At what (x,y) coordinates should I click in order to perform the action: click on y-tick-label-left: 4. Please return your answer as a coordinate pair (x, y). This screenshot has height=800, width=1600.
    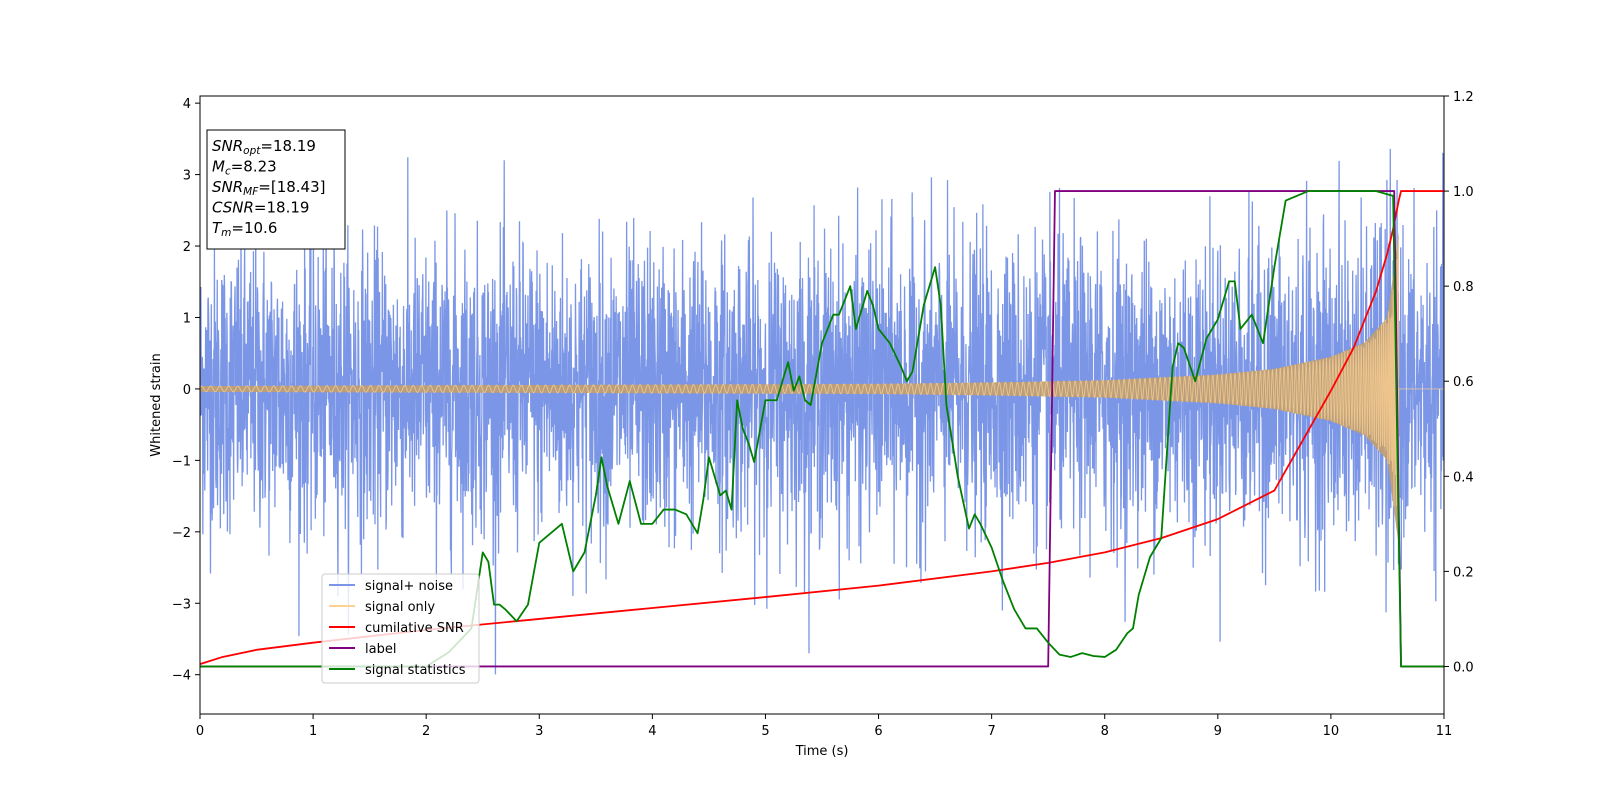
    Looking at the image, I should click on (187, 104).